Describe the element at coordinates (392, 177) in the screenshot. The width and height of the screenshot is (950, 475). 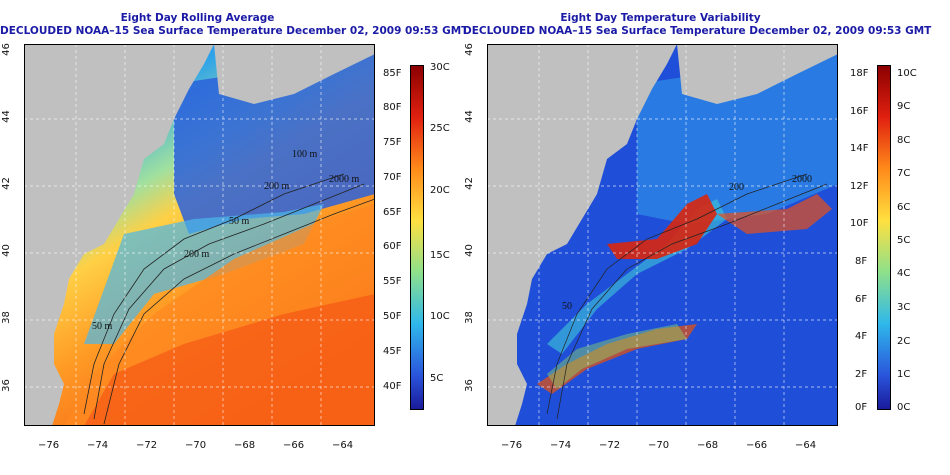
I see `left-cbar-f-70: 70F` at that location.